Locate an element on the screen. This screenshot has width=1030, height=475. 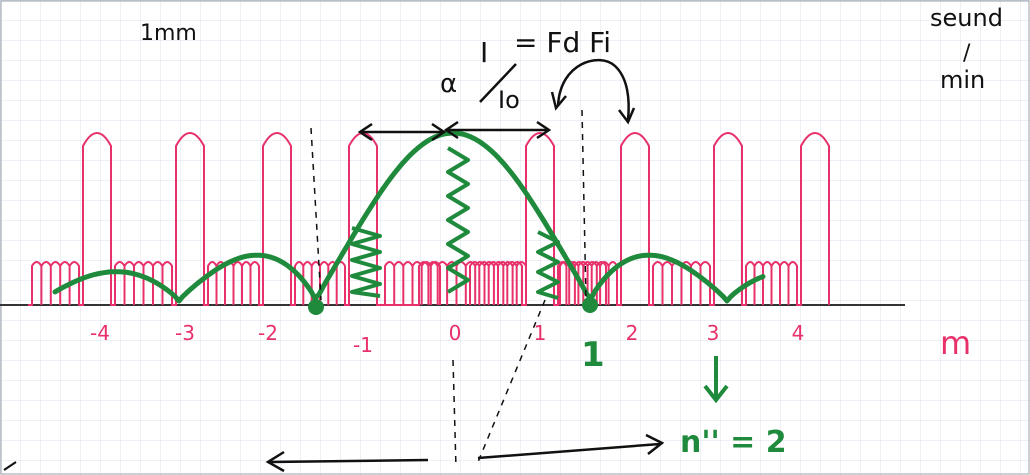
axis-unit-label: m is located at coordinates (955, 343).